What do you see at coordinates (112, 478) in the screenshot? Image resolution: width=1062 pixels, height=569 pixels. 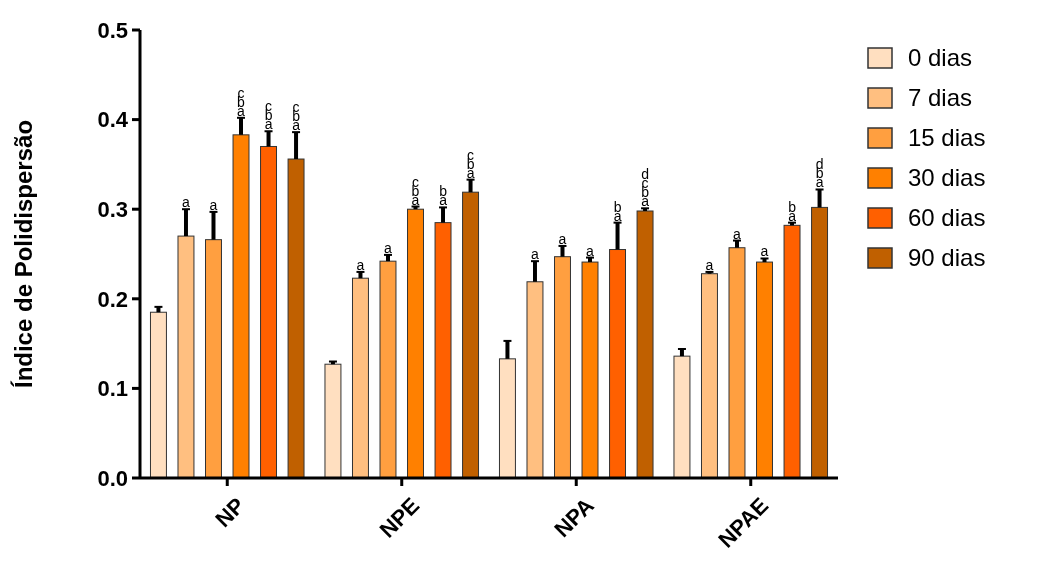 I see `y-tick-label: 0.0` at bounding box center [112, 478].